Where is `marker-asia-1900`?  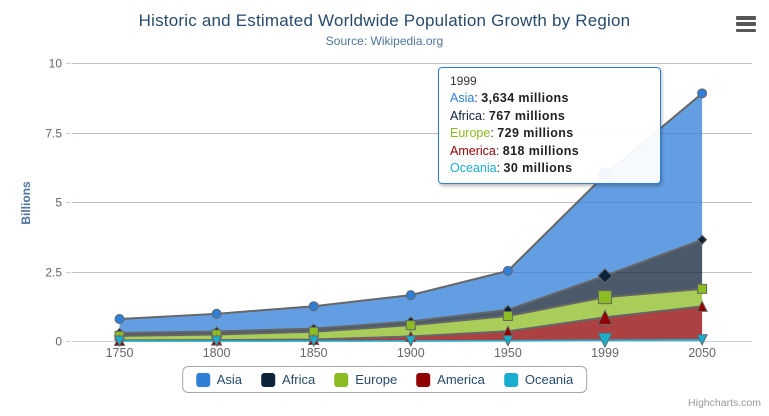
marker-asia-1900 is located at coordinates (410, 295).